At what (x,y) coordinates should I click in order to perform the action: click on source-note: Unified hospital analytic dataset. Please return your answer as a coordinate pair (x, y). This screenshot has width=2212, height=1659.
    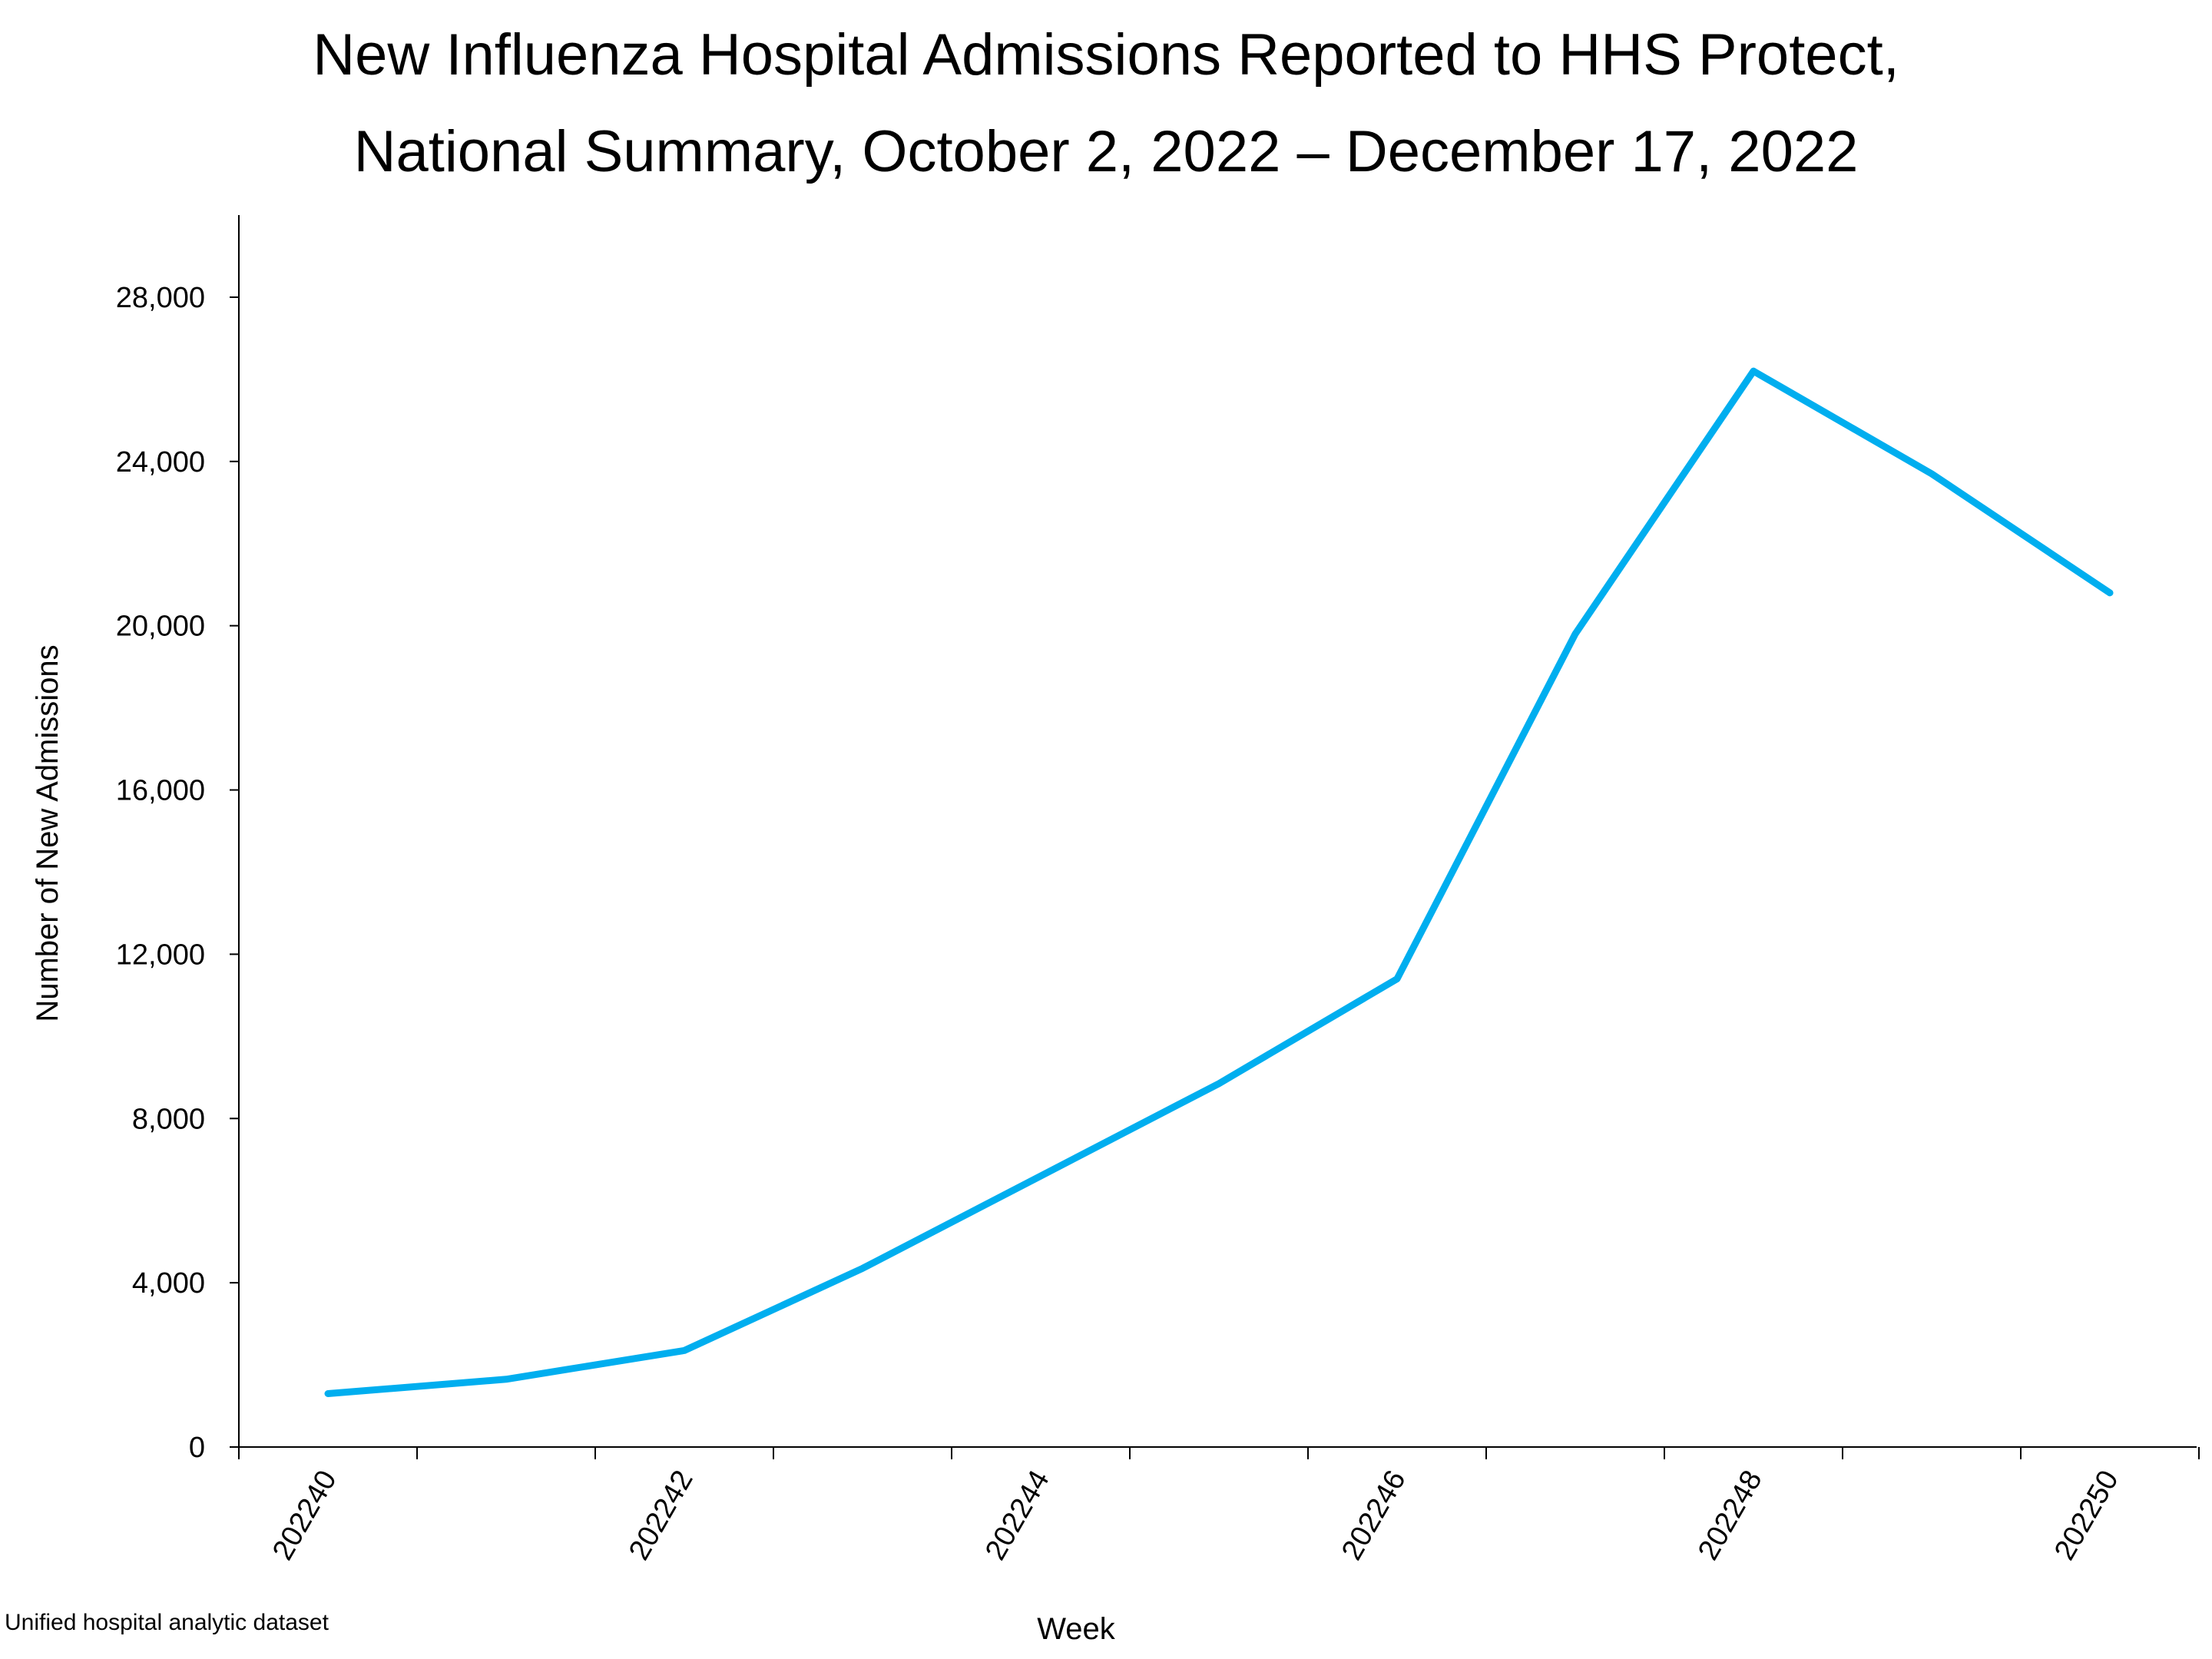
    Looking at the image, I should click on (167, 1623).